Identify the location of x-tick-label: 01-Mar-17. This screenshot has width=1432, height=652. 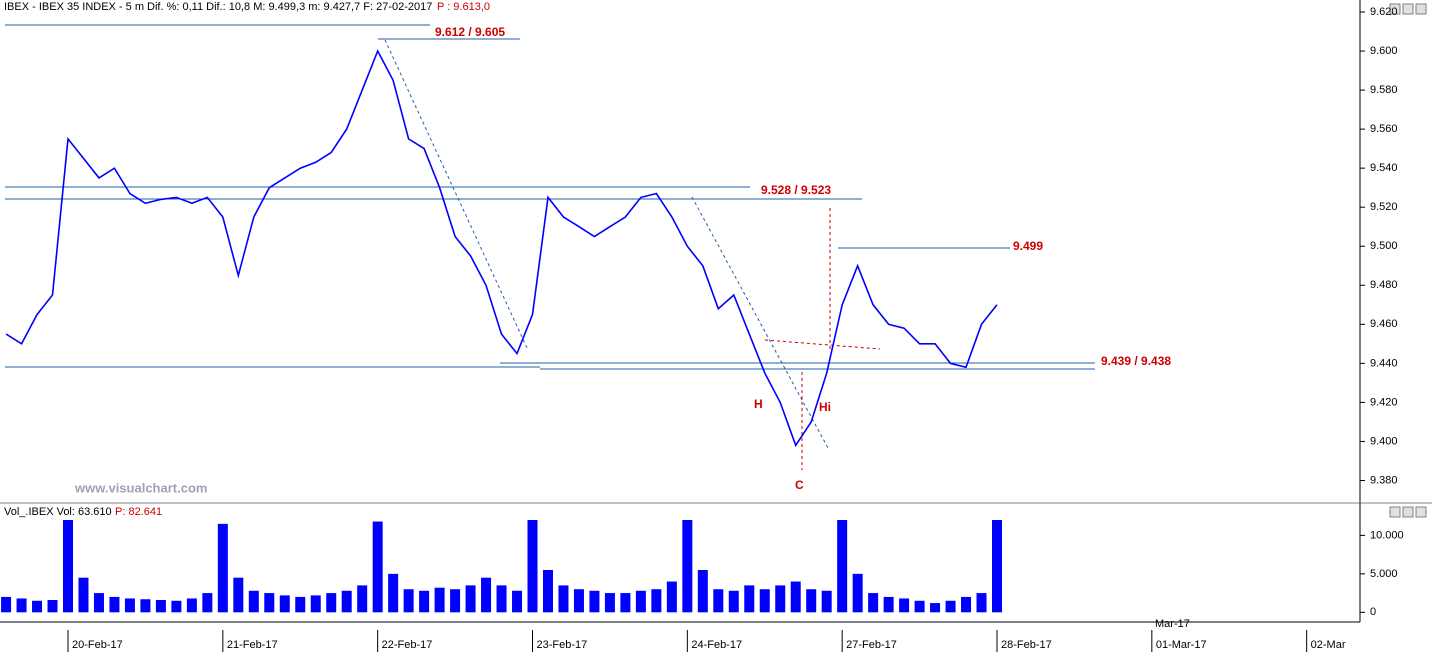
(1181, 645).